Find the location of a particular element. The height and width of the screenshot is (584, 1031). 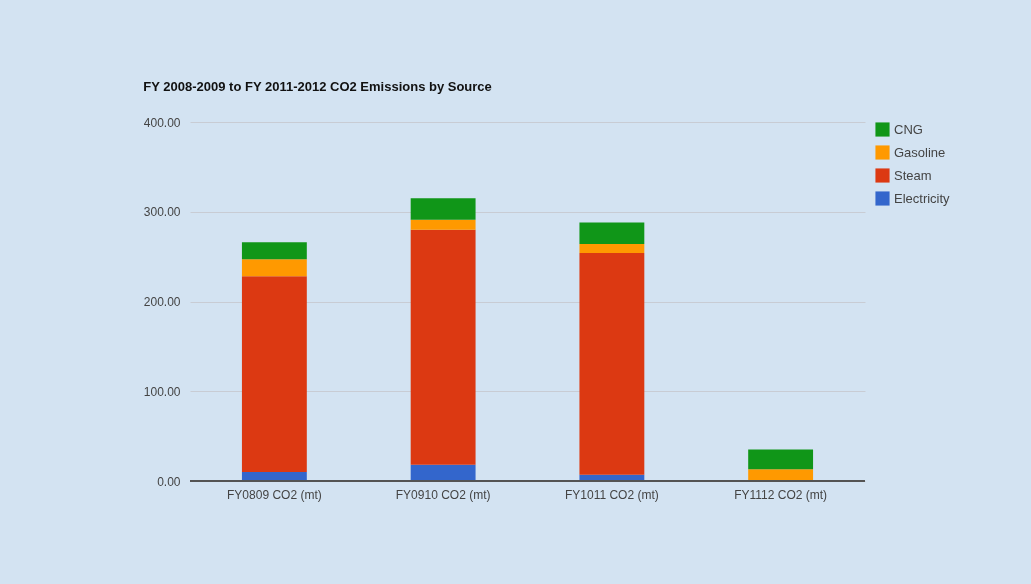

x-tick-label: FY1112 CO2 (mt) is located at coordinates (781, 494).